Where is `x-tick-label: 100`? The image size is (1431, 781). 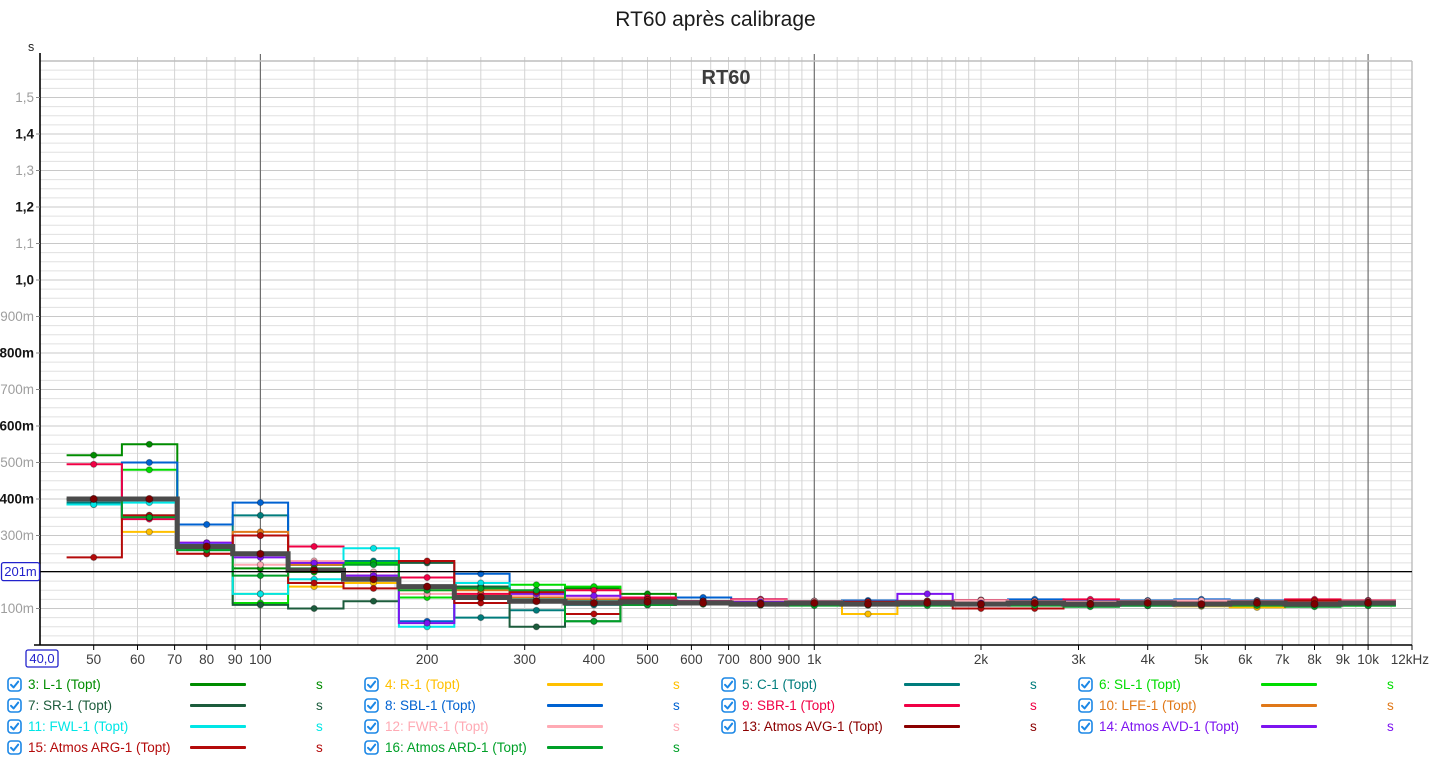
x-tick-label: 100 is located at coordinates (260, 659).